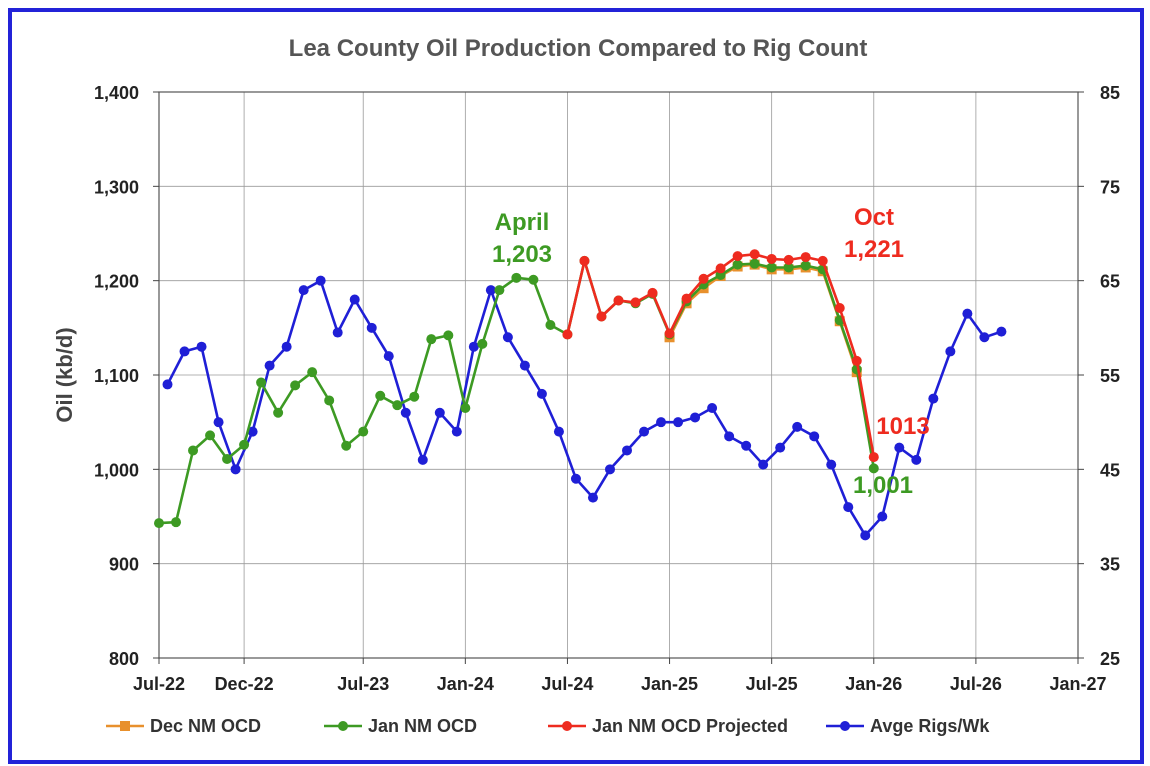 The width and height of the screenshot is (1150, 766). Describe the element at coordinates (690, 726) in the screenshot. I see `legend-label: Jan NM OCD Projected` at that location.